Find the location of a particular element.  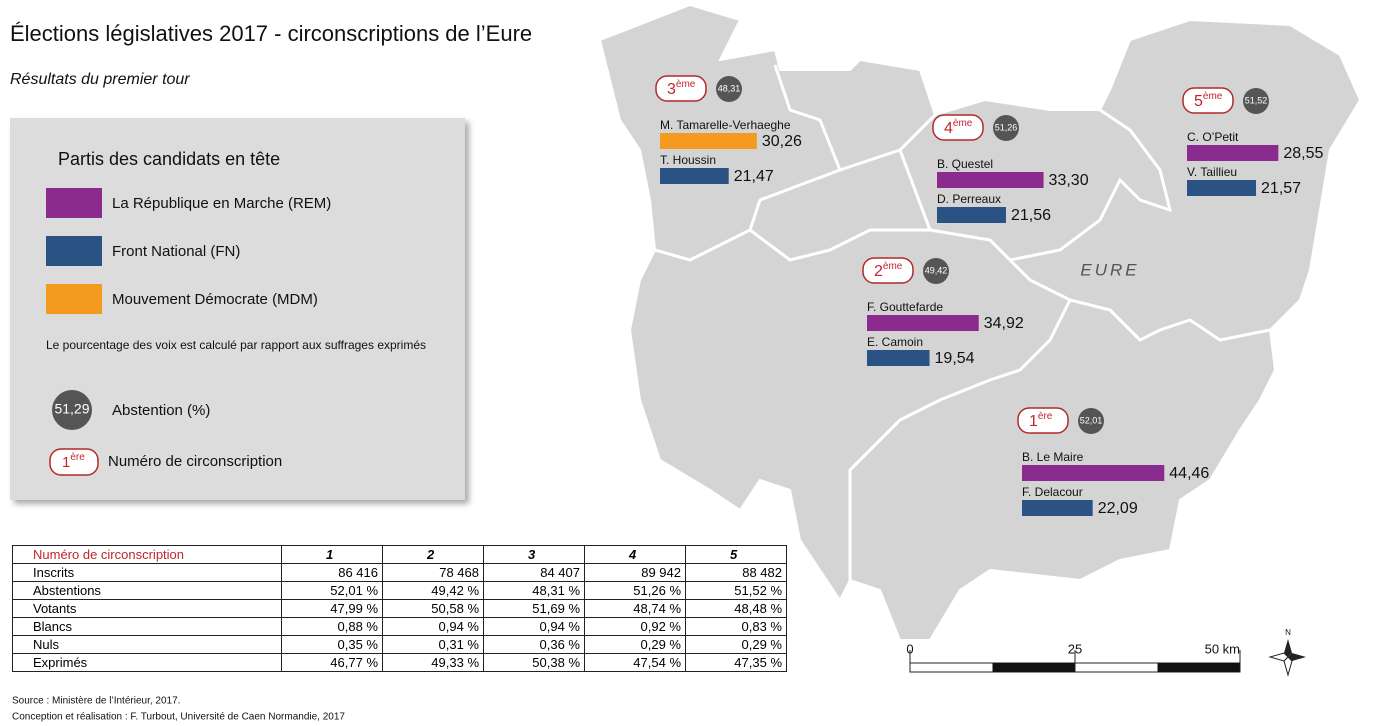

party-label: Front National (FN) is located at coordinates (176, 251).